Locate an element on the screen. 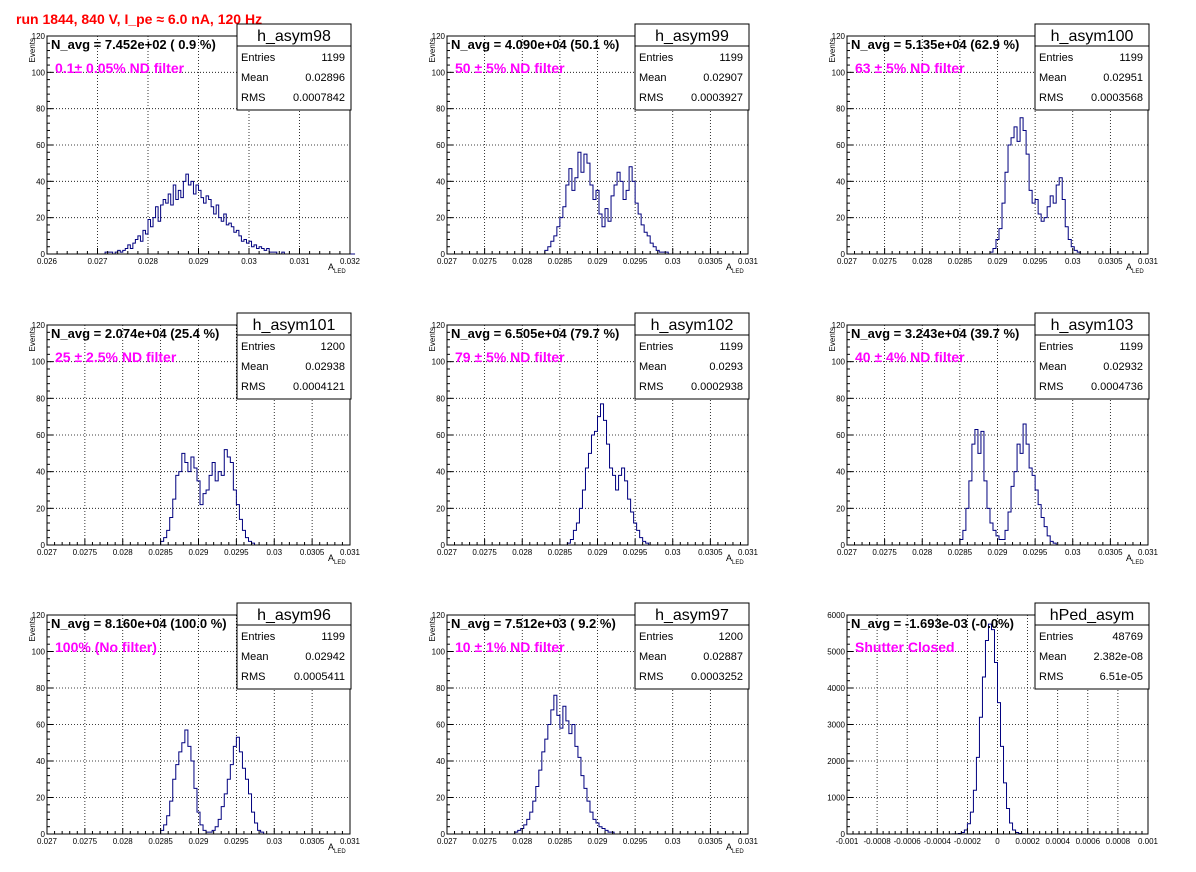 This screenshot has height=872, width=1196. stats-value: 1199 is located at coordinates (731, 347).